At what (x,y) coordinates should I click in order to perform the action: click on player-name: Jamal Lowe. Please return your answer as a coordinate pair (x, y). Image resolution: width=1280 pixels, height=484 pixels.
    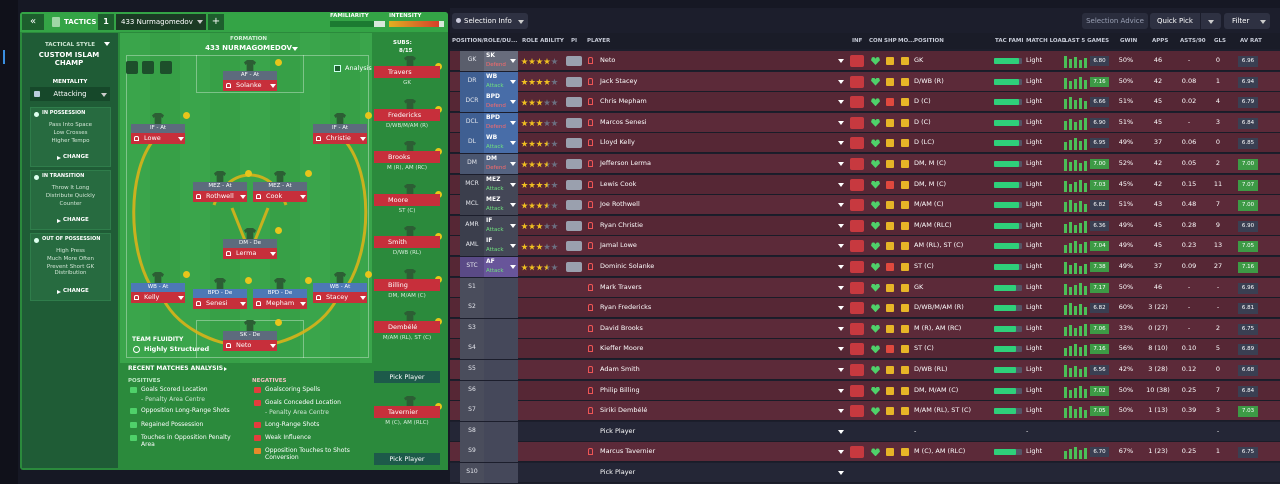
    Looking at the image, I should click on (618, 245).